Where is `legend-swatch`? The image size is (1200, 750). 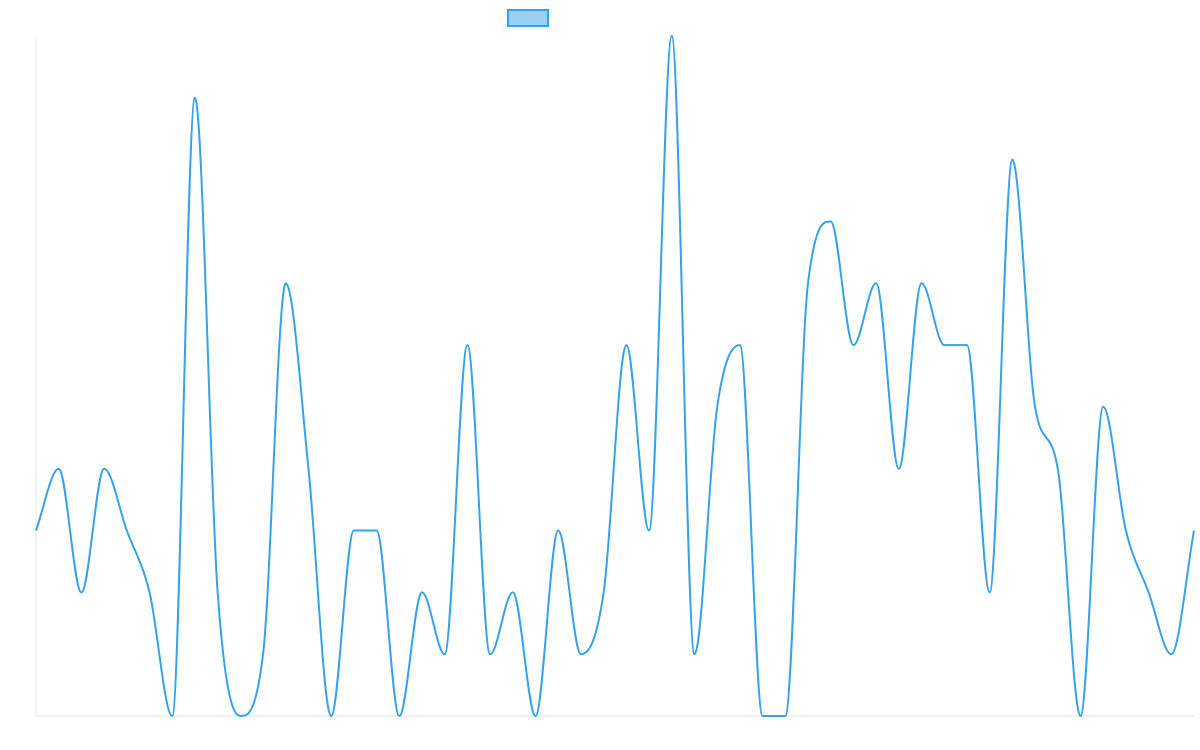 legend-swatch is located at coordinates (528, 18).